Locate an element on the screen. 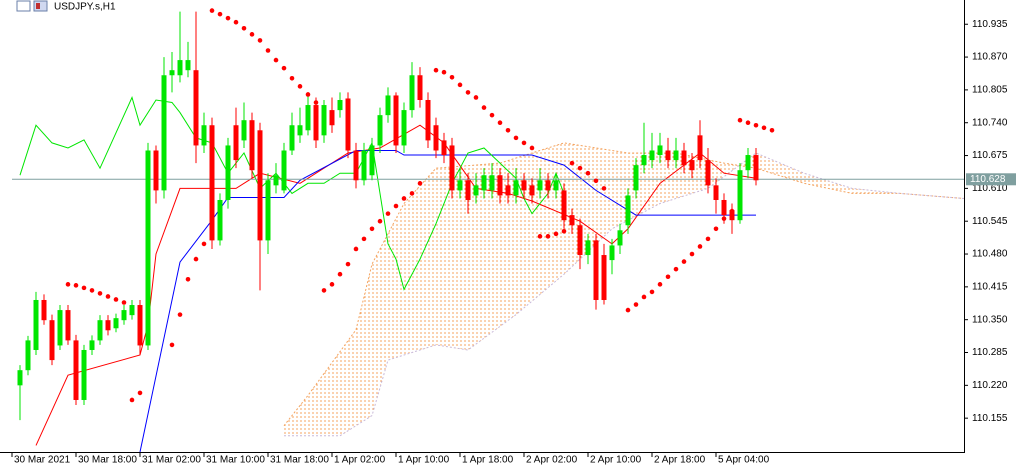  y-tick-label: 110.285 is located at coordinates (990, 352).